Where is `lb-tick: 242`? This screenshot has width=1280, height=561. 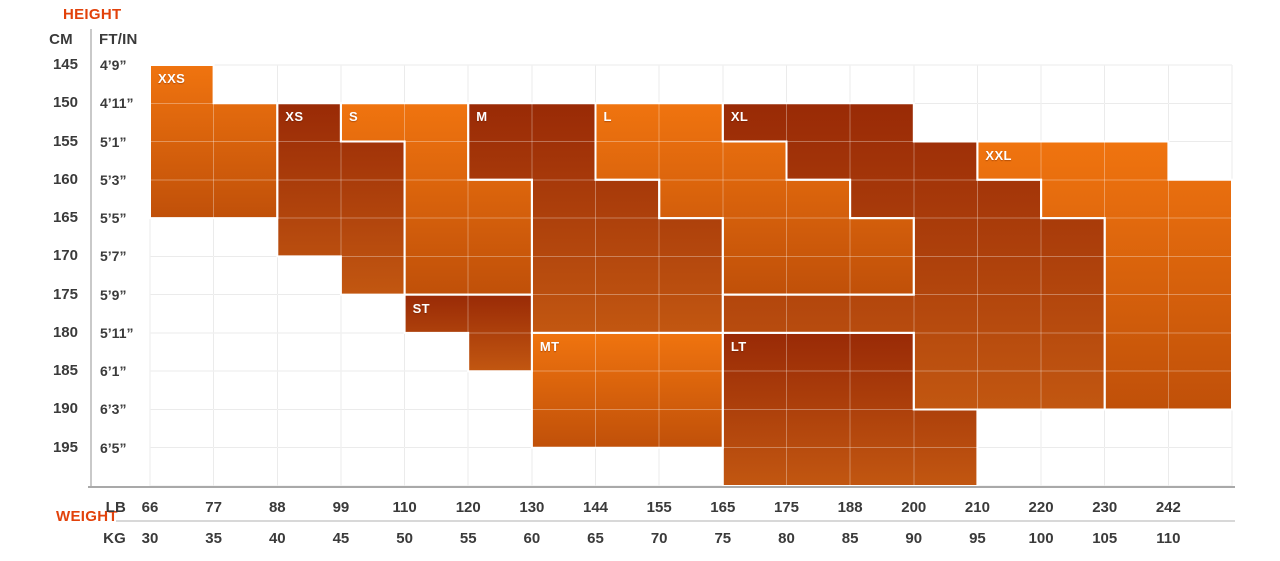
lb-tick: 242 is located at coordinates (1168, 507).